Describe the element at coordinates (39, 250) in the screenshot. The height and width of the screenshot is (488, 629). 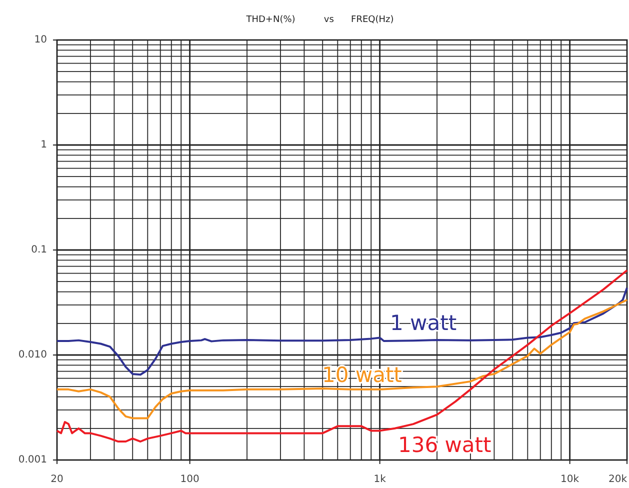
I see `y-tick-label: 0.1` at that location.